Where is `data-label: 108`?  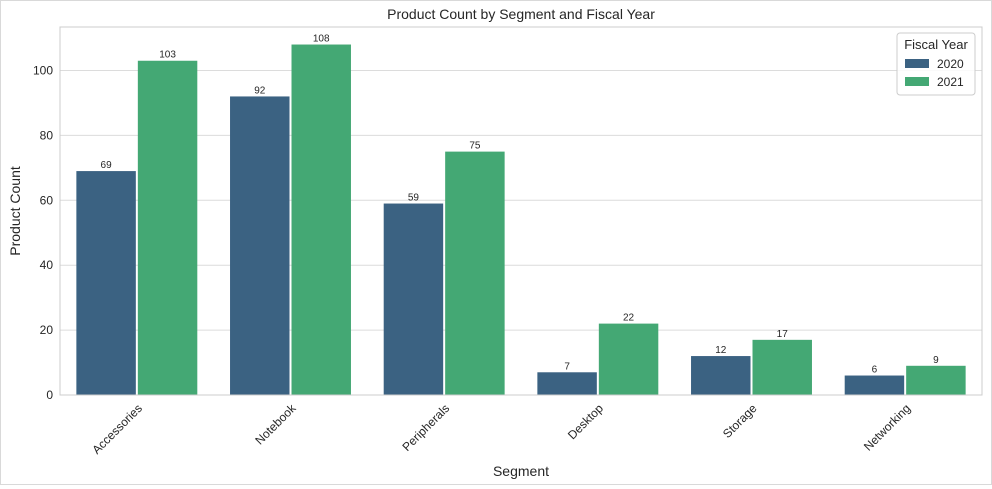
data-label: 108 is located at coordinates (321, 39).